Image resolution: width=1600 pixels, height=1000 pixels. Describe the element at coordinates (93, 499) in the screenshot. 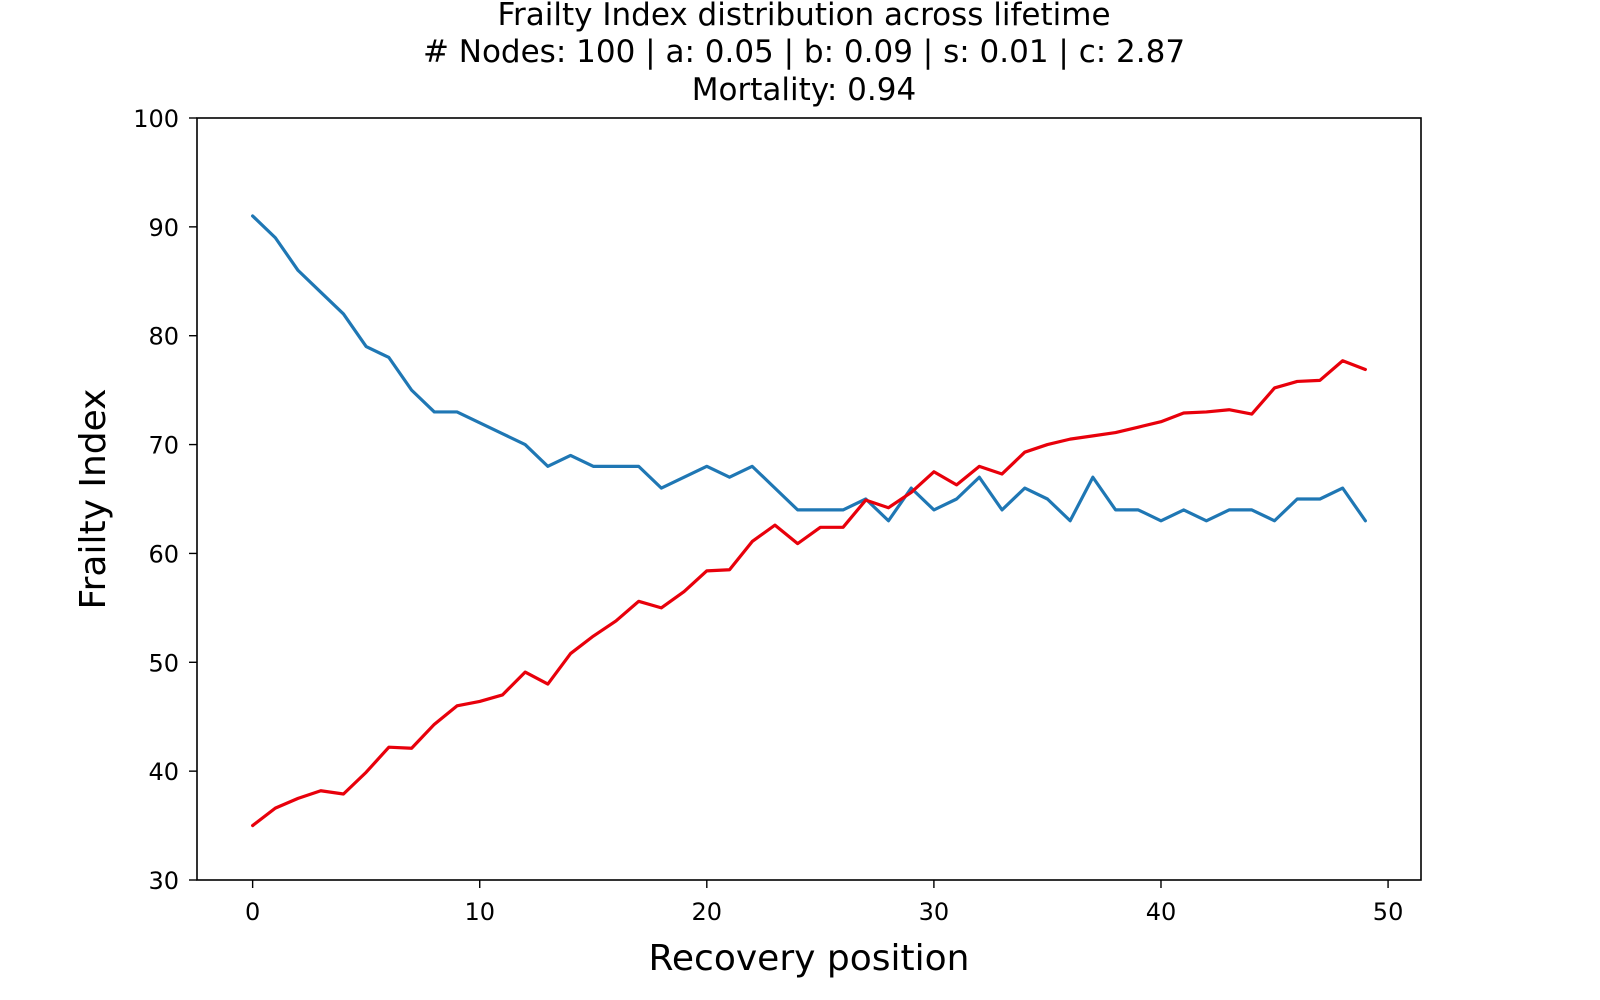

I see `y-axis-label: Frailty Index` at that location.